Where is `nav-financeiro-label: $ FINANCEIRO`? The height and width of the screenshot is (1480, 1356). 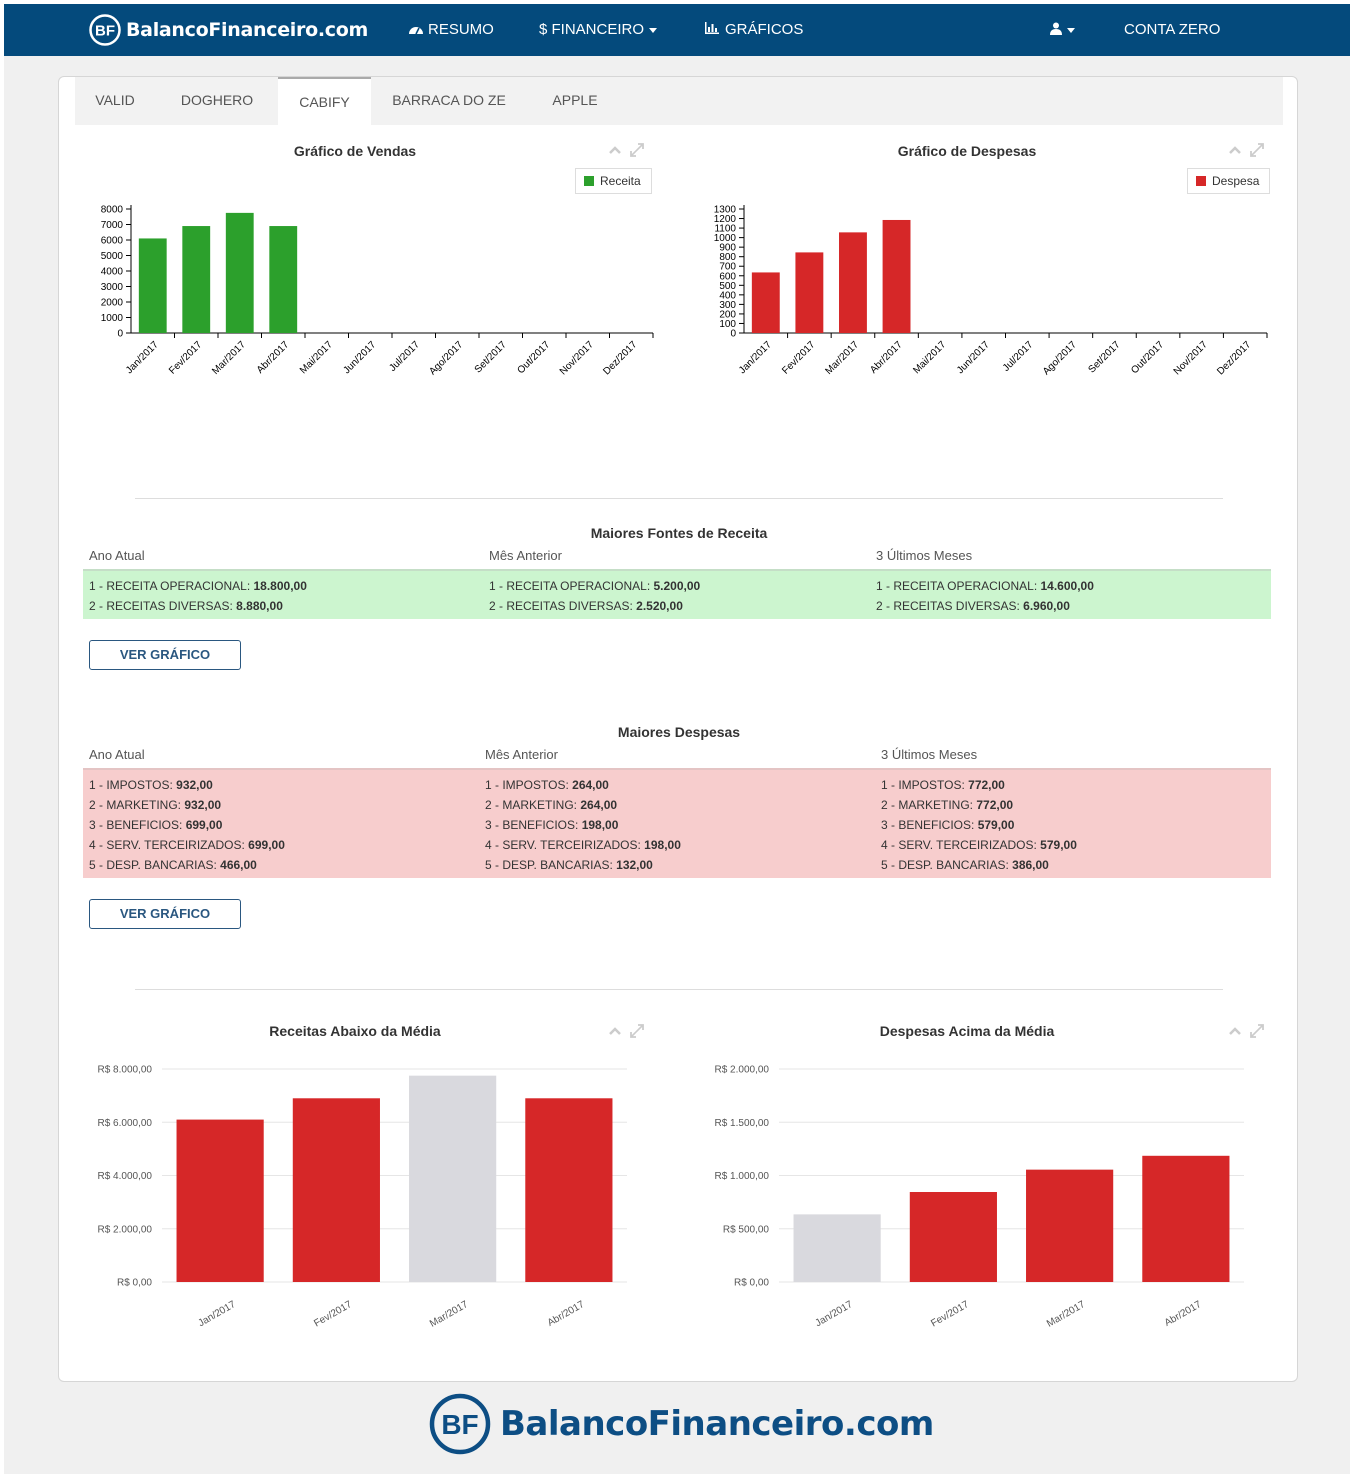
nav-financeiro-label: $ FINANCEIRO is located at coordinates (592, 29).